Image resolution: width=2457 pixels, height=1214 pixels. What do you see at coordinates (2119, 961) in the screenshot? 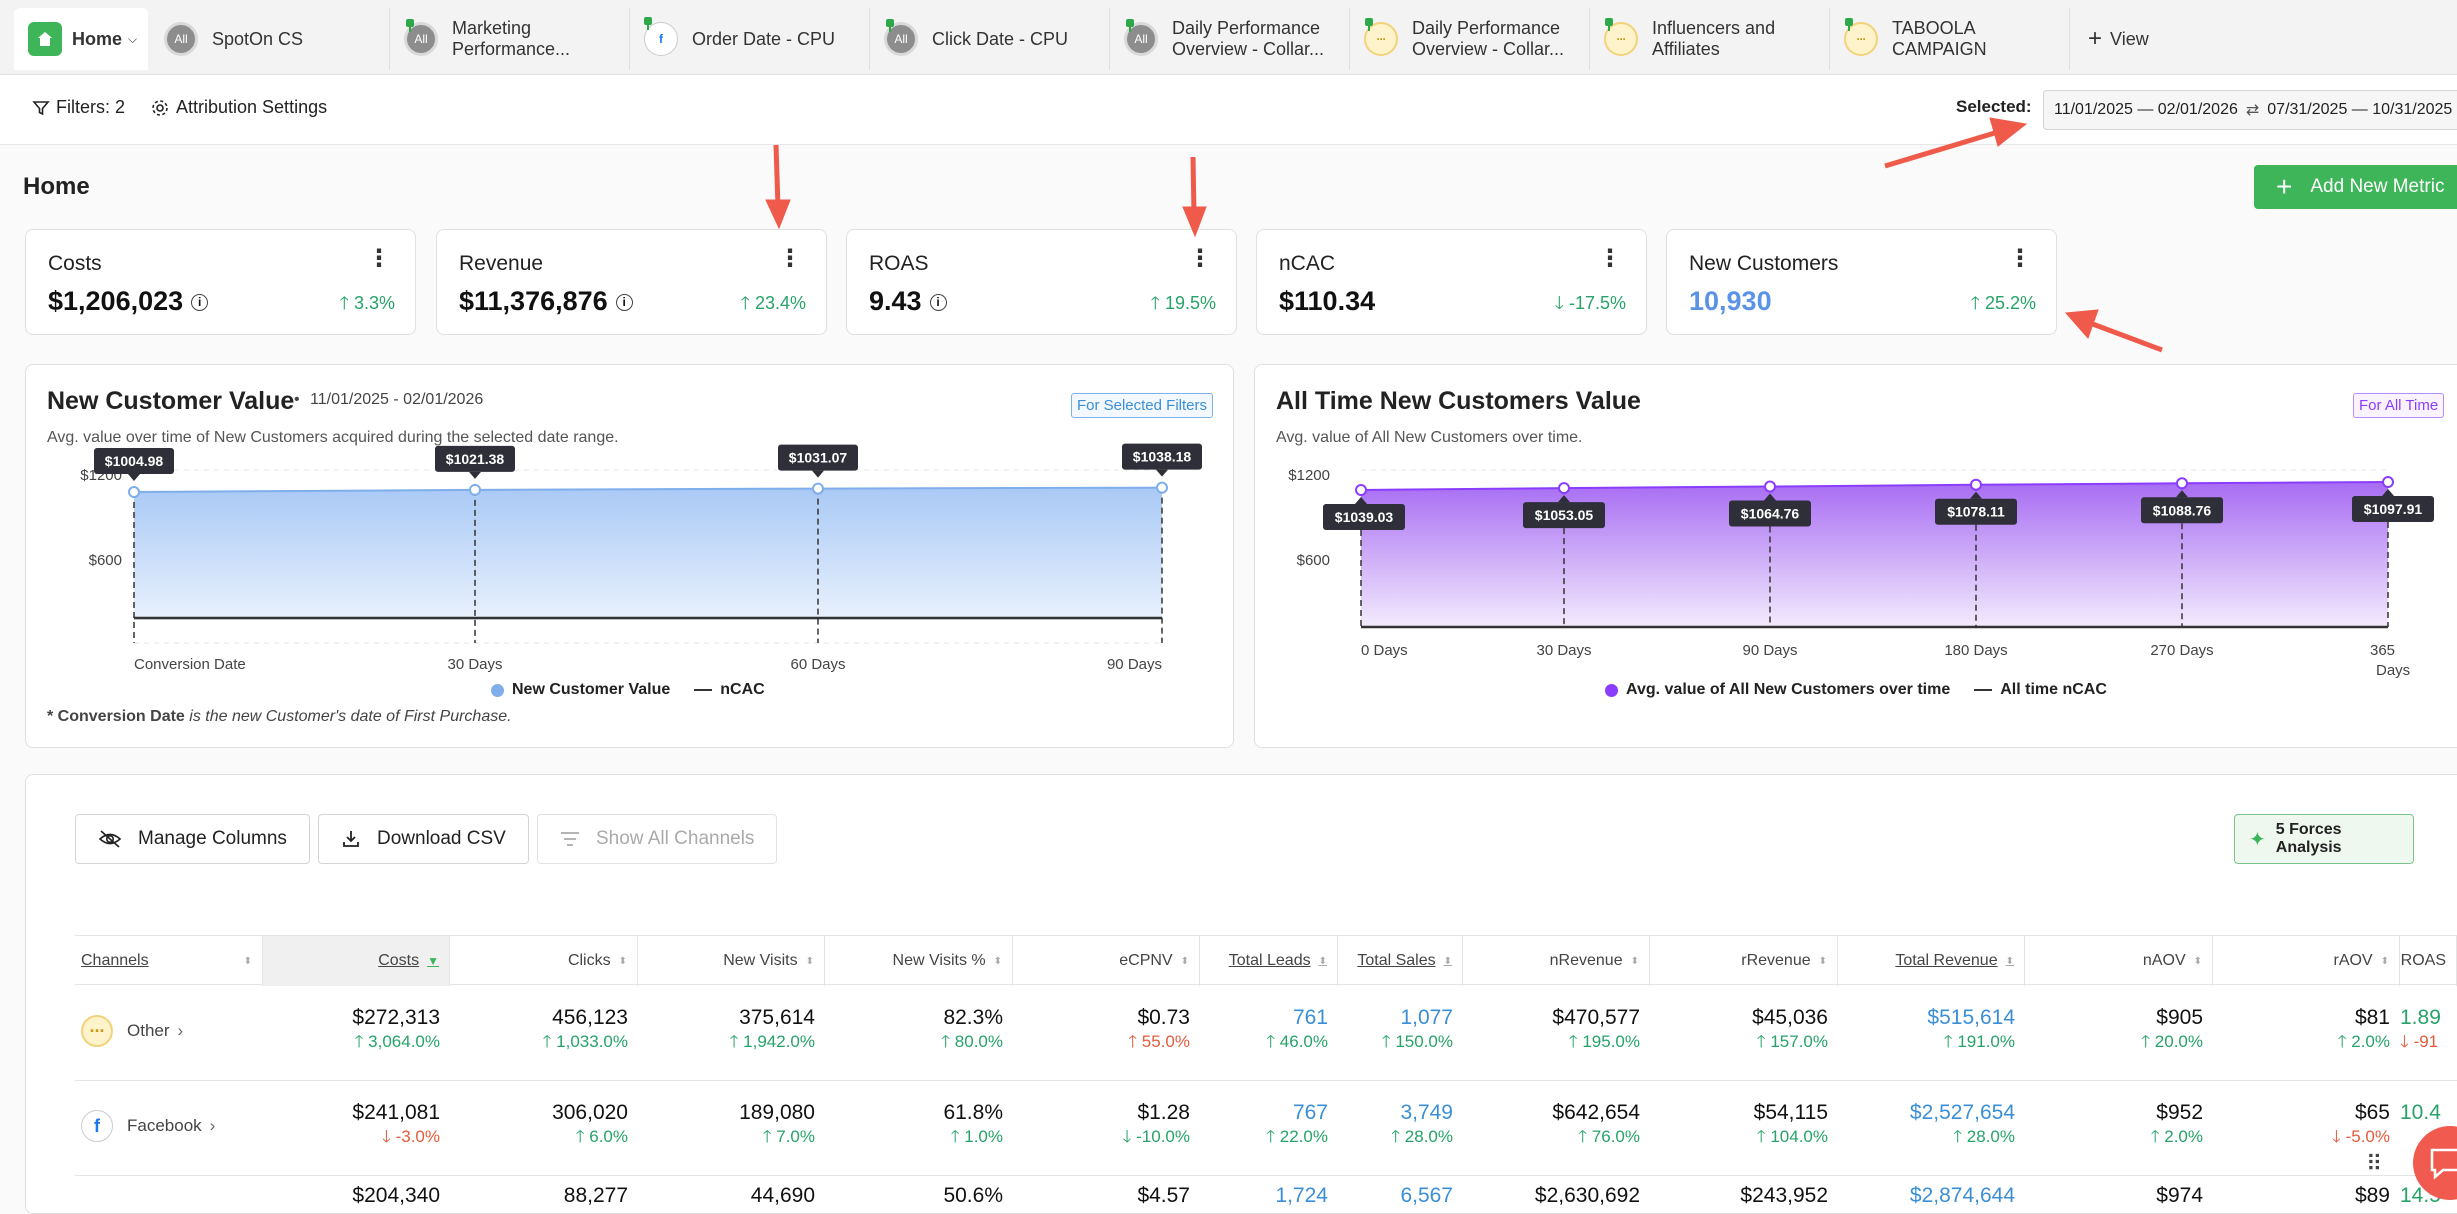
I see `column-header: nAOV ⬍` at bounding box center [2119, 961].